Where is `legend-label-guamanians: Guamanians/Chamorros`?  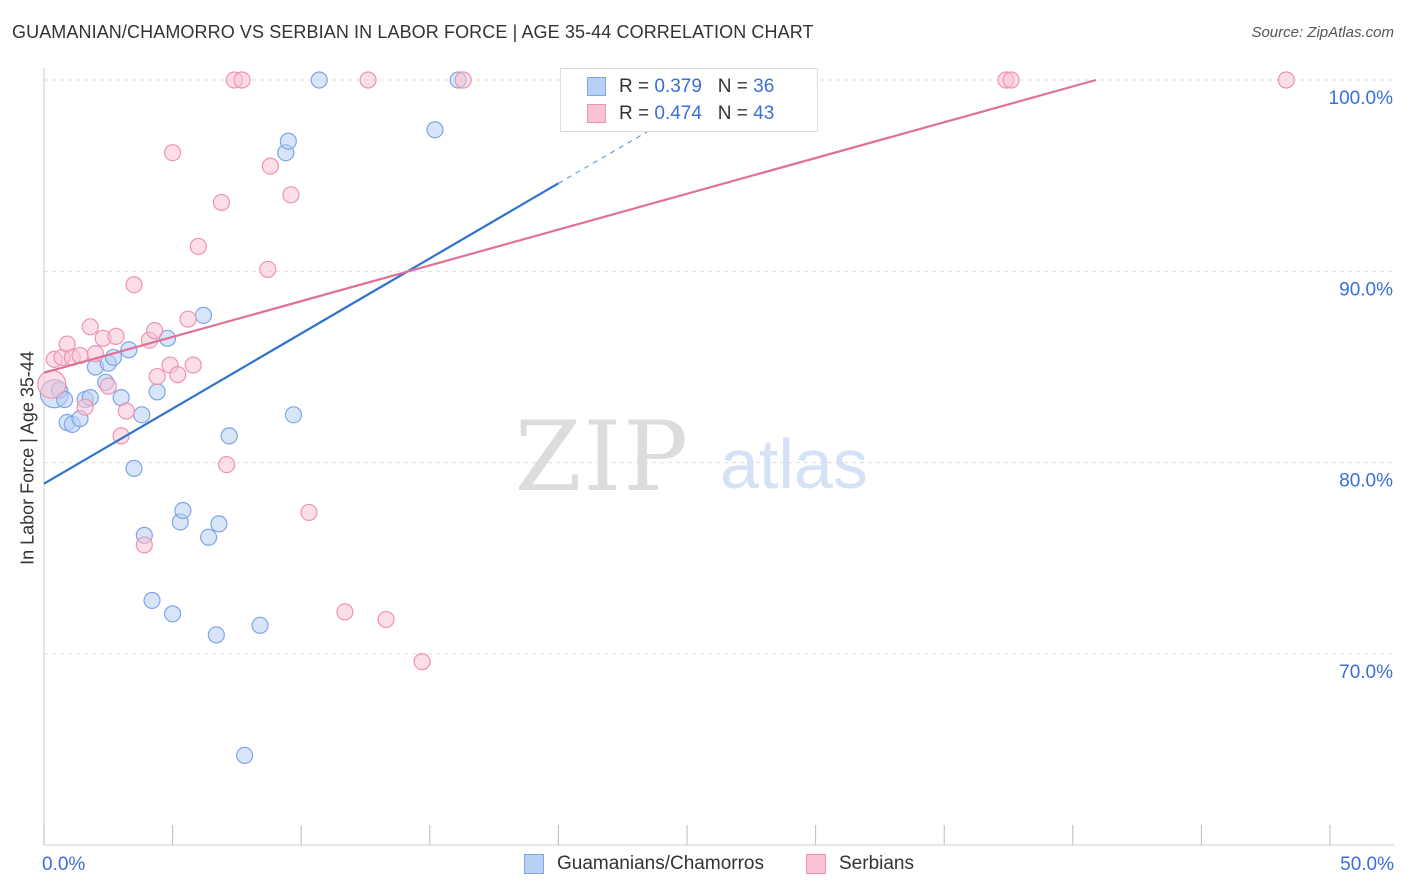 legend-label-guamanians: Guamanians/Chamorros is located at coordinates (660, 863).